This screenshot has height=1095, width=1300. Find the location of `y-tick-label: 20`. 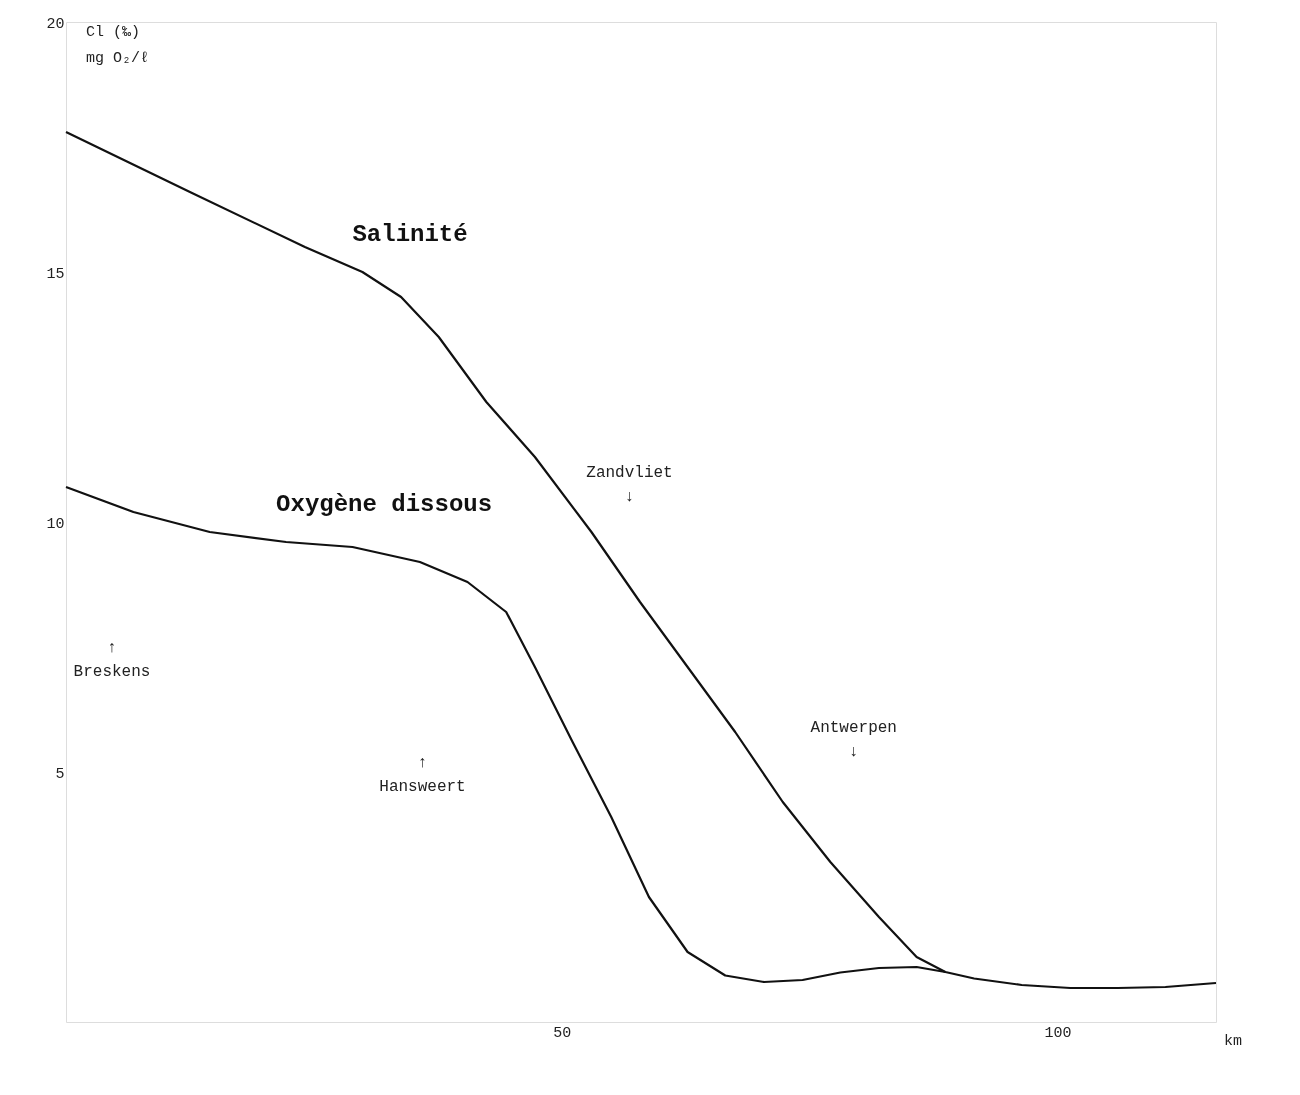

y-tick-label: 20 is located at coordinates (55, 24).